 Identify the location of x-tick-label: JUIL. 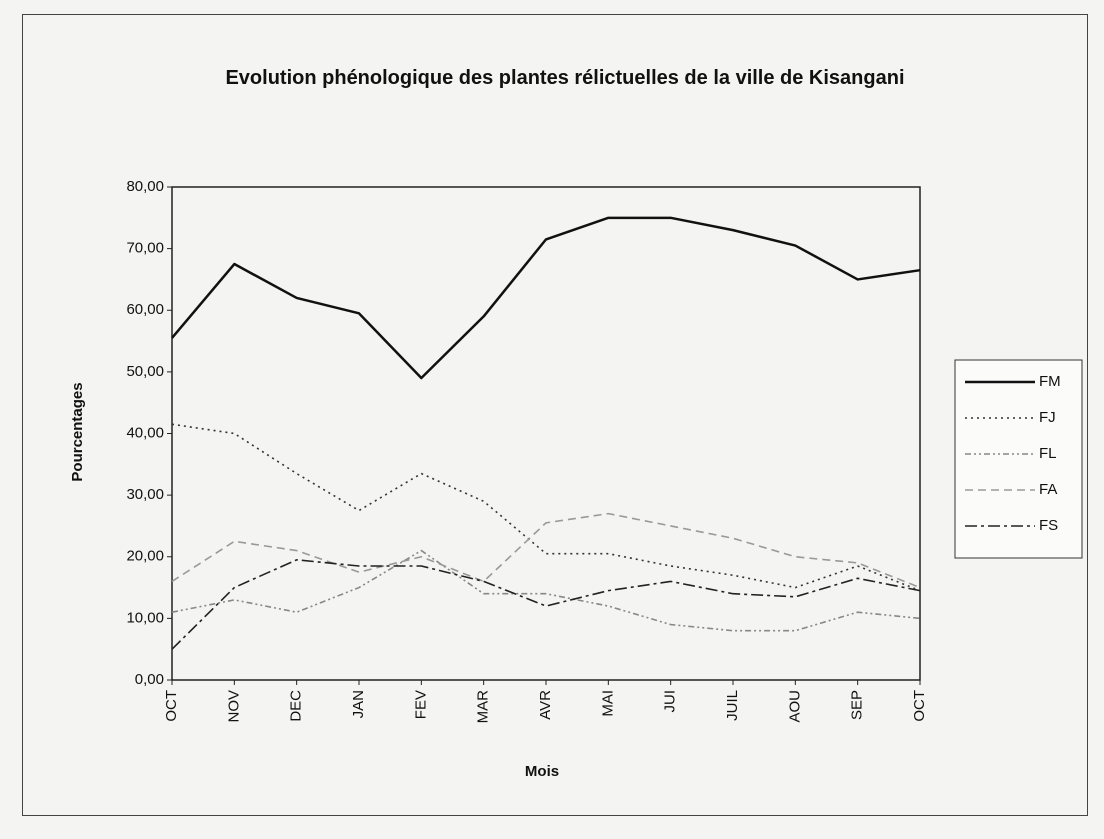
(732, 705).